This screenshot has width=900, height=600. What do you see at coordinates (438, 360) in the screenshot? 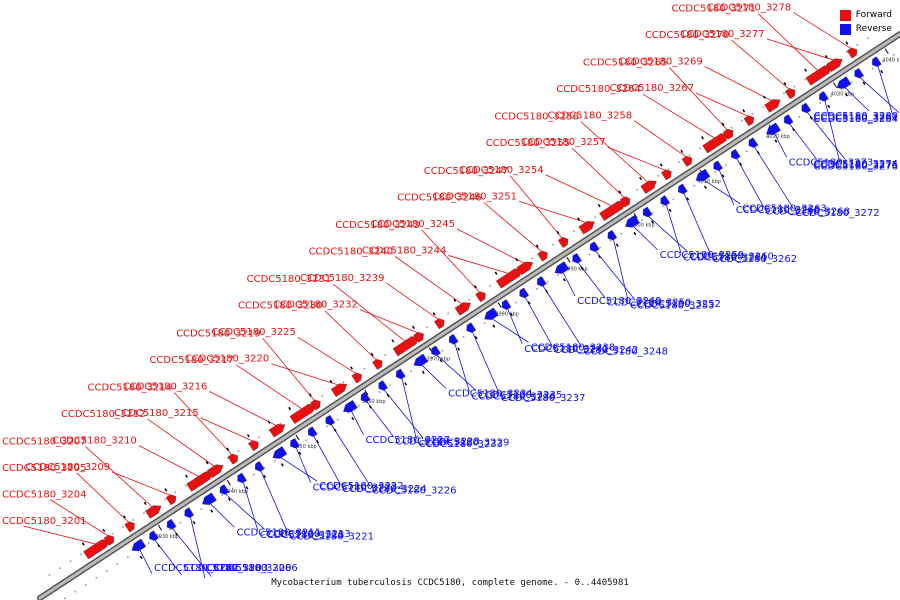
I see `scale-tick-label: 3970 kbp` at bounding box center [438, 360].